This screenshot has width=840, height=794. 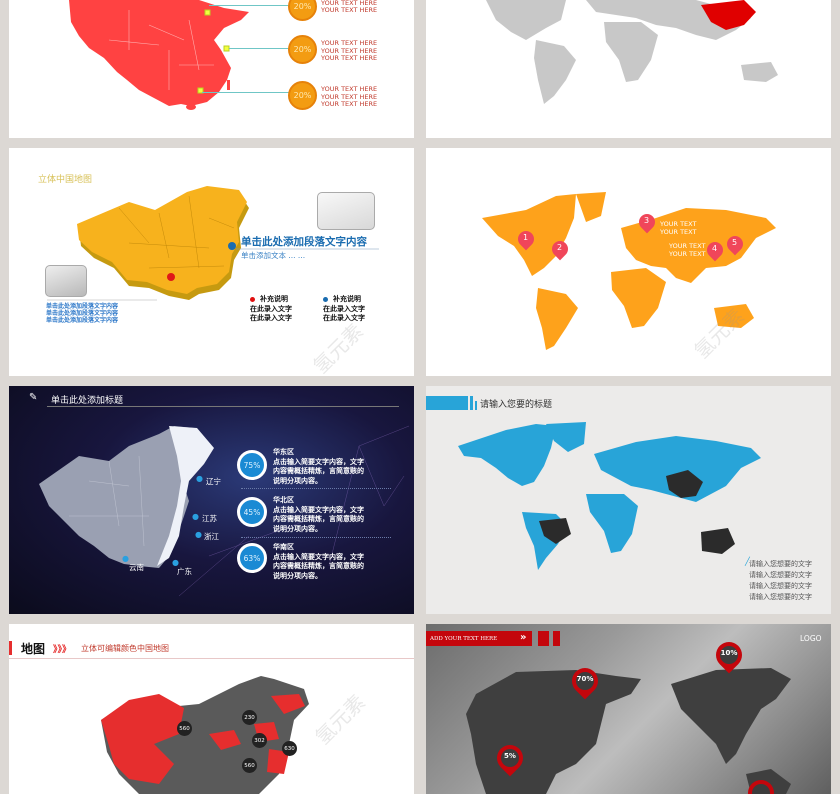 What do you see at coordinates (318, 466) in the screenshot?
I see `region-block: 华东区 点击输入简要文字内容，文字 内容需概括精炼，言简意赅的 说明分项内容。` at bounding box center [318, 466].